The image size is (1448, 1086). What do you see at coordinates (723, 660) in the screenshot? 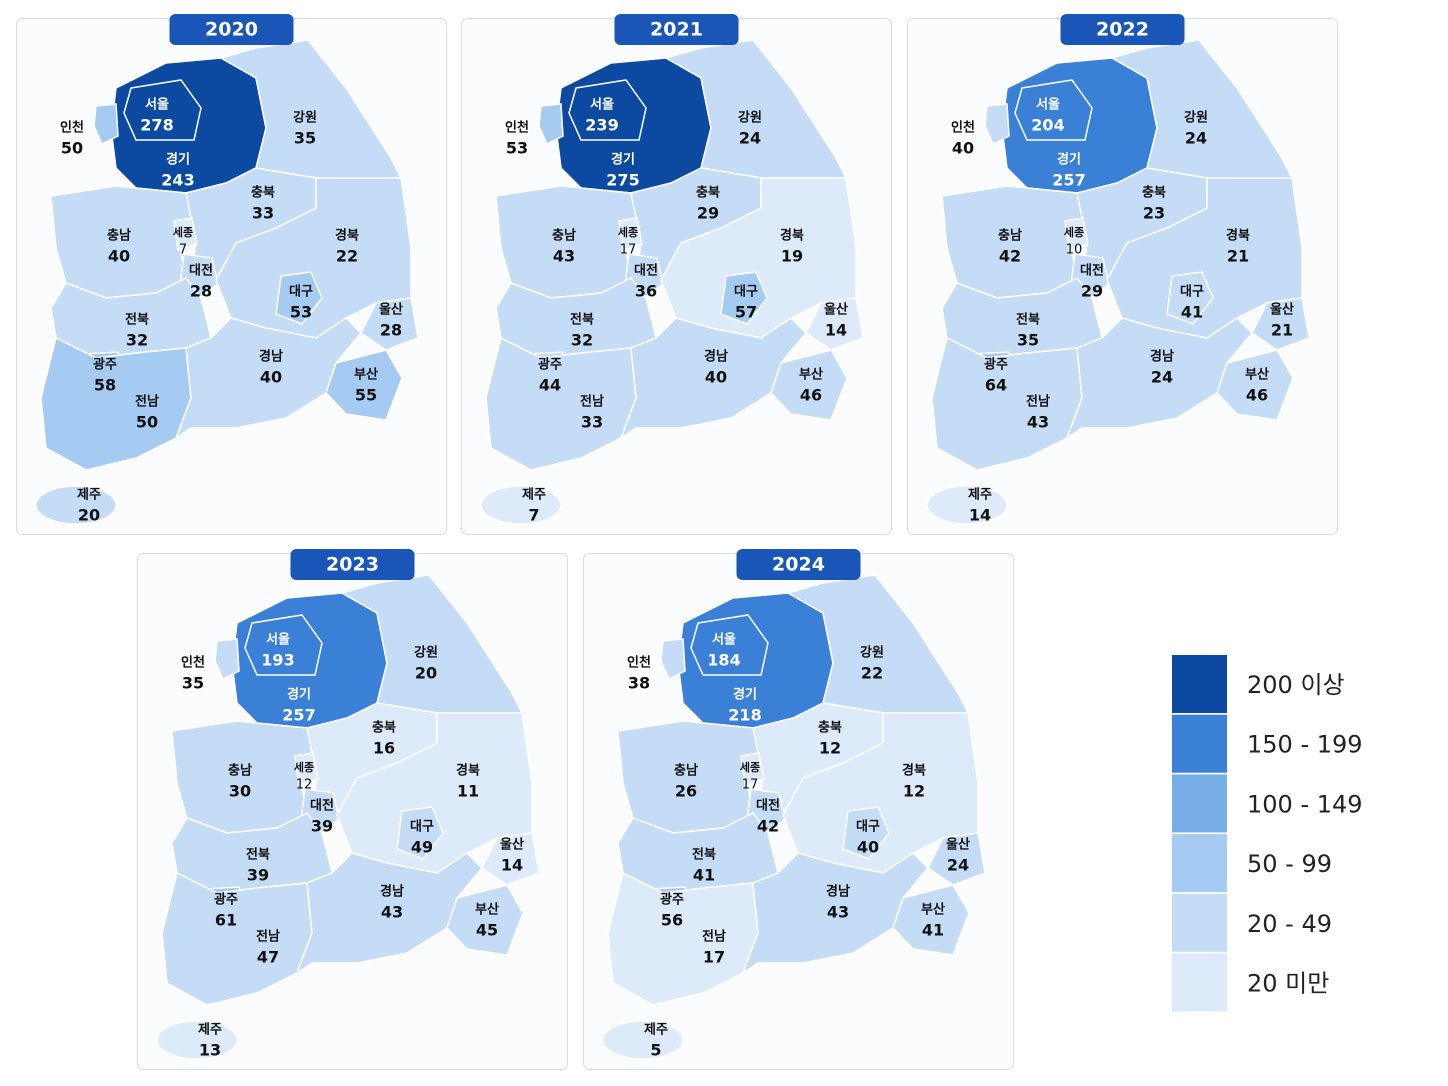
I see `region-value: 184` at bounding box center [723, 660].